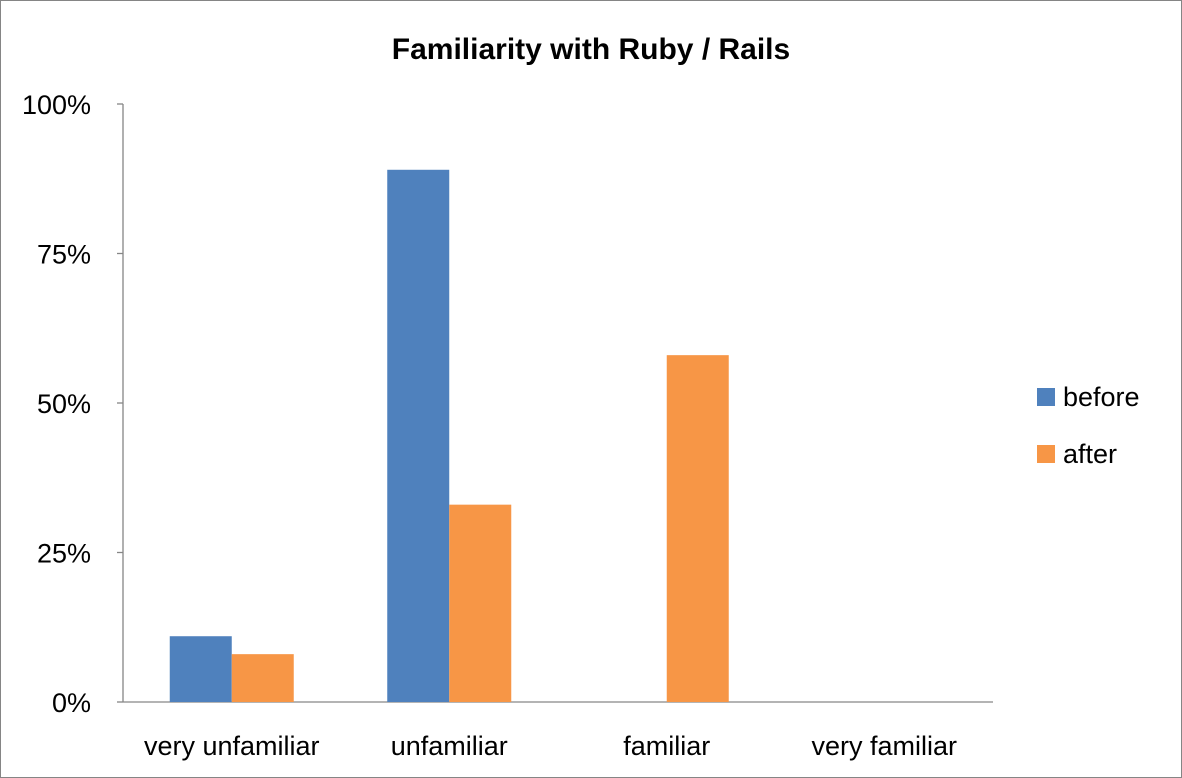  I want to click on bar-after-very-unfamiliar, so click(262, 678).